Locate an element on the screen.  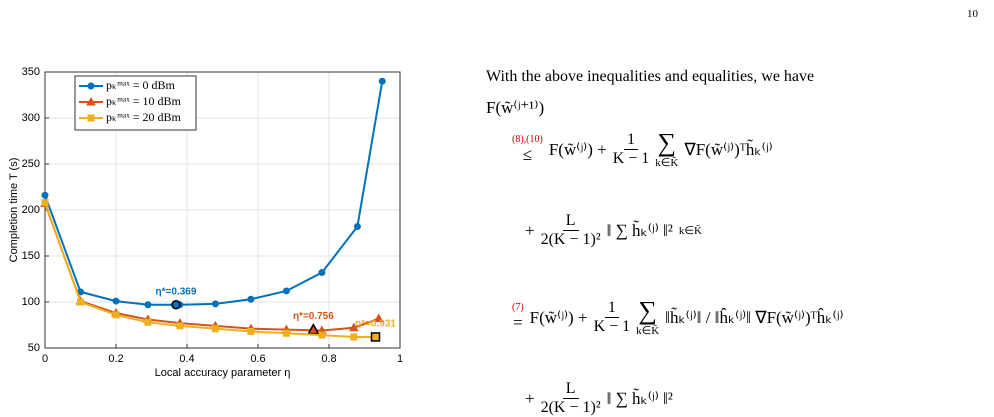
y-tick-label: 300 is located at coordinates (31, 118).